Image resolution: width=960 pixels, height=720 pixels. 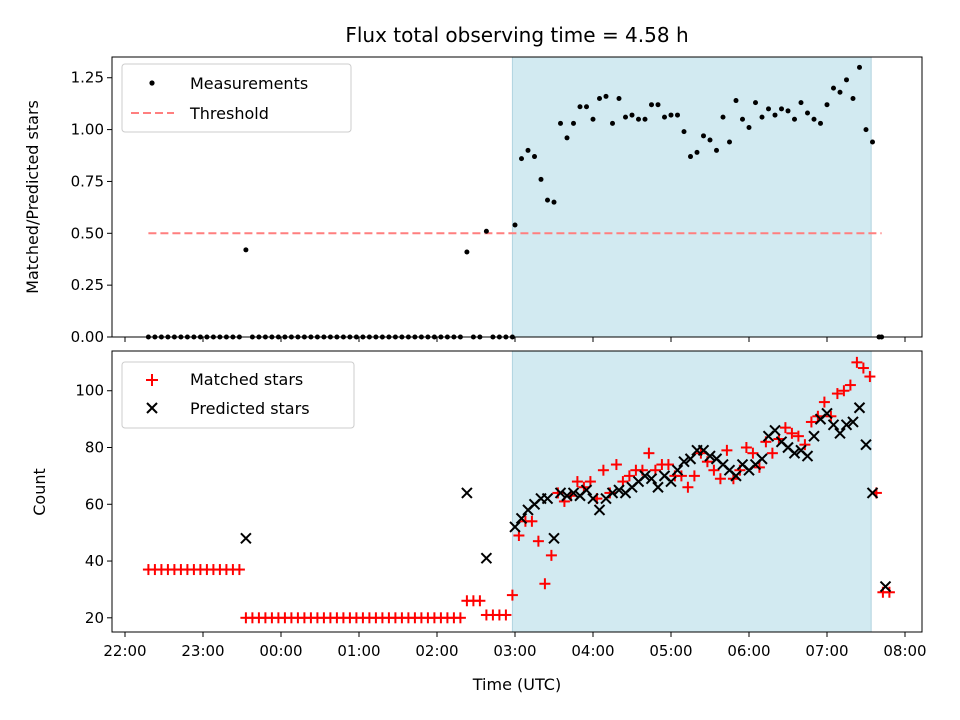 I want to click on bottom-shaded-interval, so click(x=691, y=491).